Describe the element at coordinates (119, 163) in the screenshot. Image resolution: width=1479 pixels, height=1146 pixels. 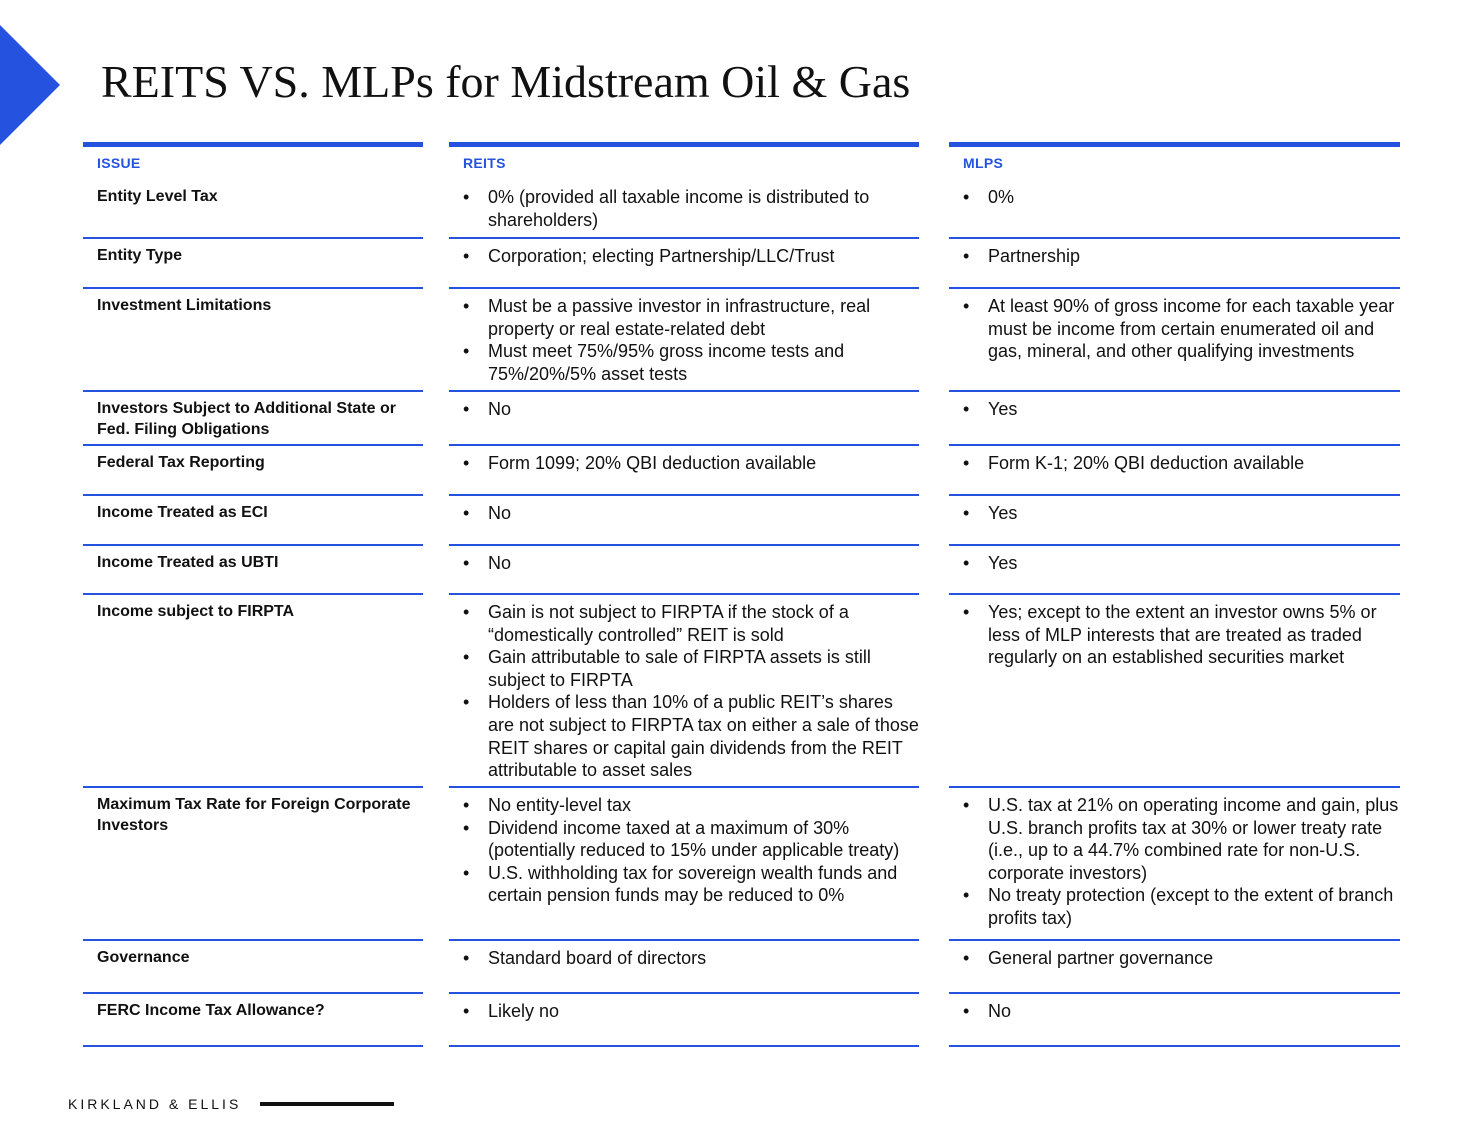
I see `column-header-issue-label: ISSUE` at that location.